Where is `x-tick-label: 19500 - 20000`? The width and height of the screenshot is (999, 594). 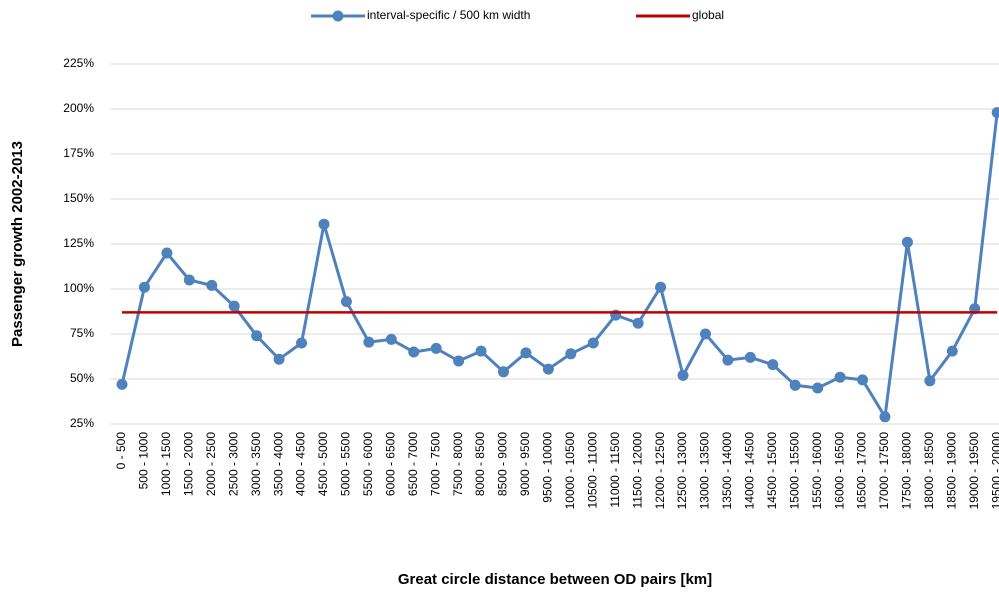 x-tick-label: 19500 - 20000 is located at coordinates (994, 471).